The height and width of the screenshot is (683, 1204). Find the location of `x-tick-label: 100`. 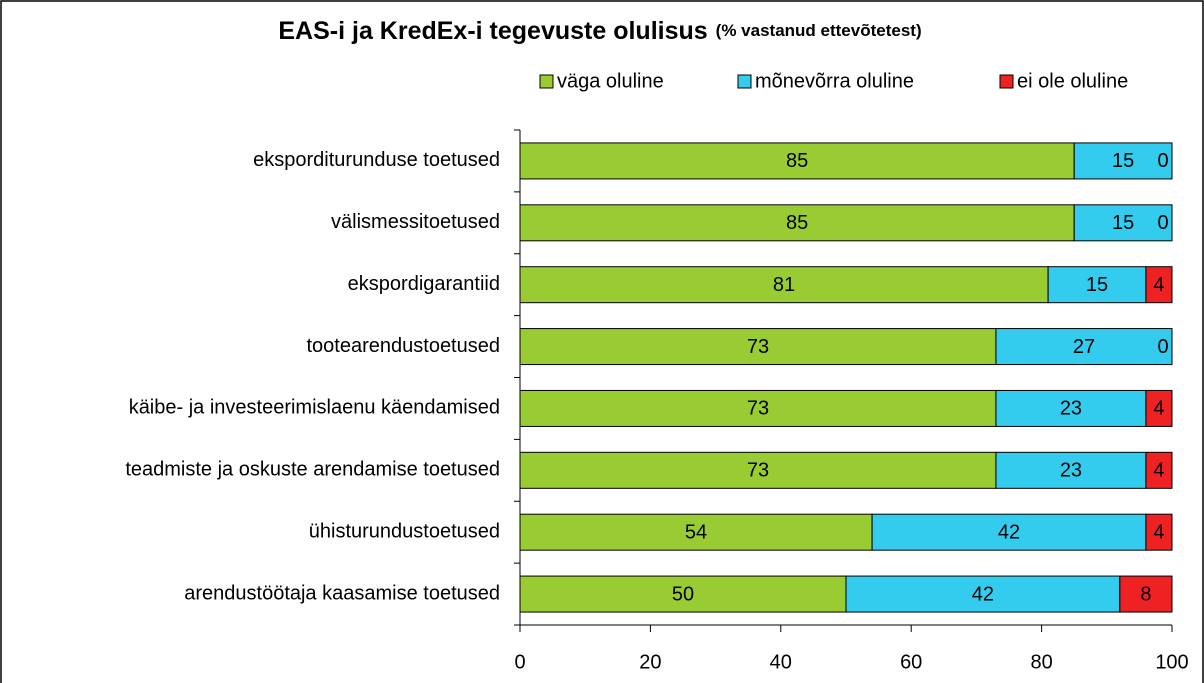

x-tick-label: 100 is located at coordinates (1171, 662).